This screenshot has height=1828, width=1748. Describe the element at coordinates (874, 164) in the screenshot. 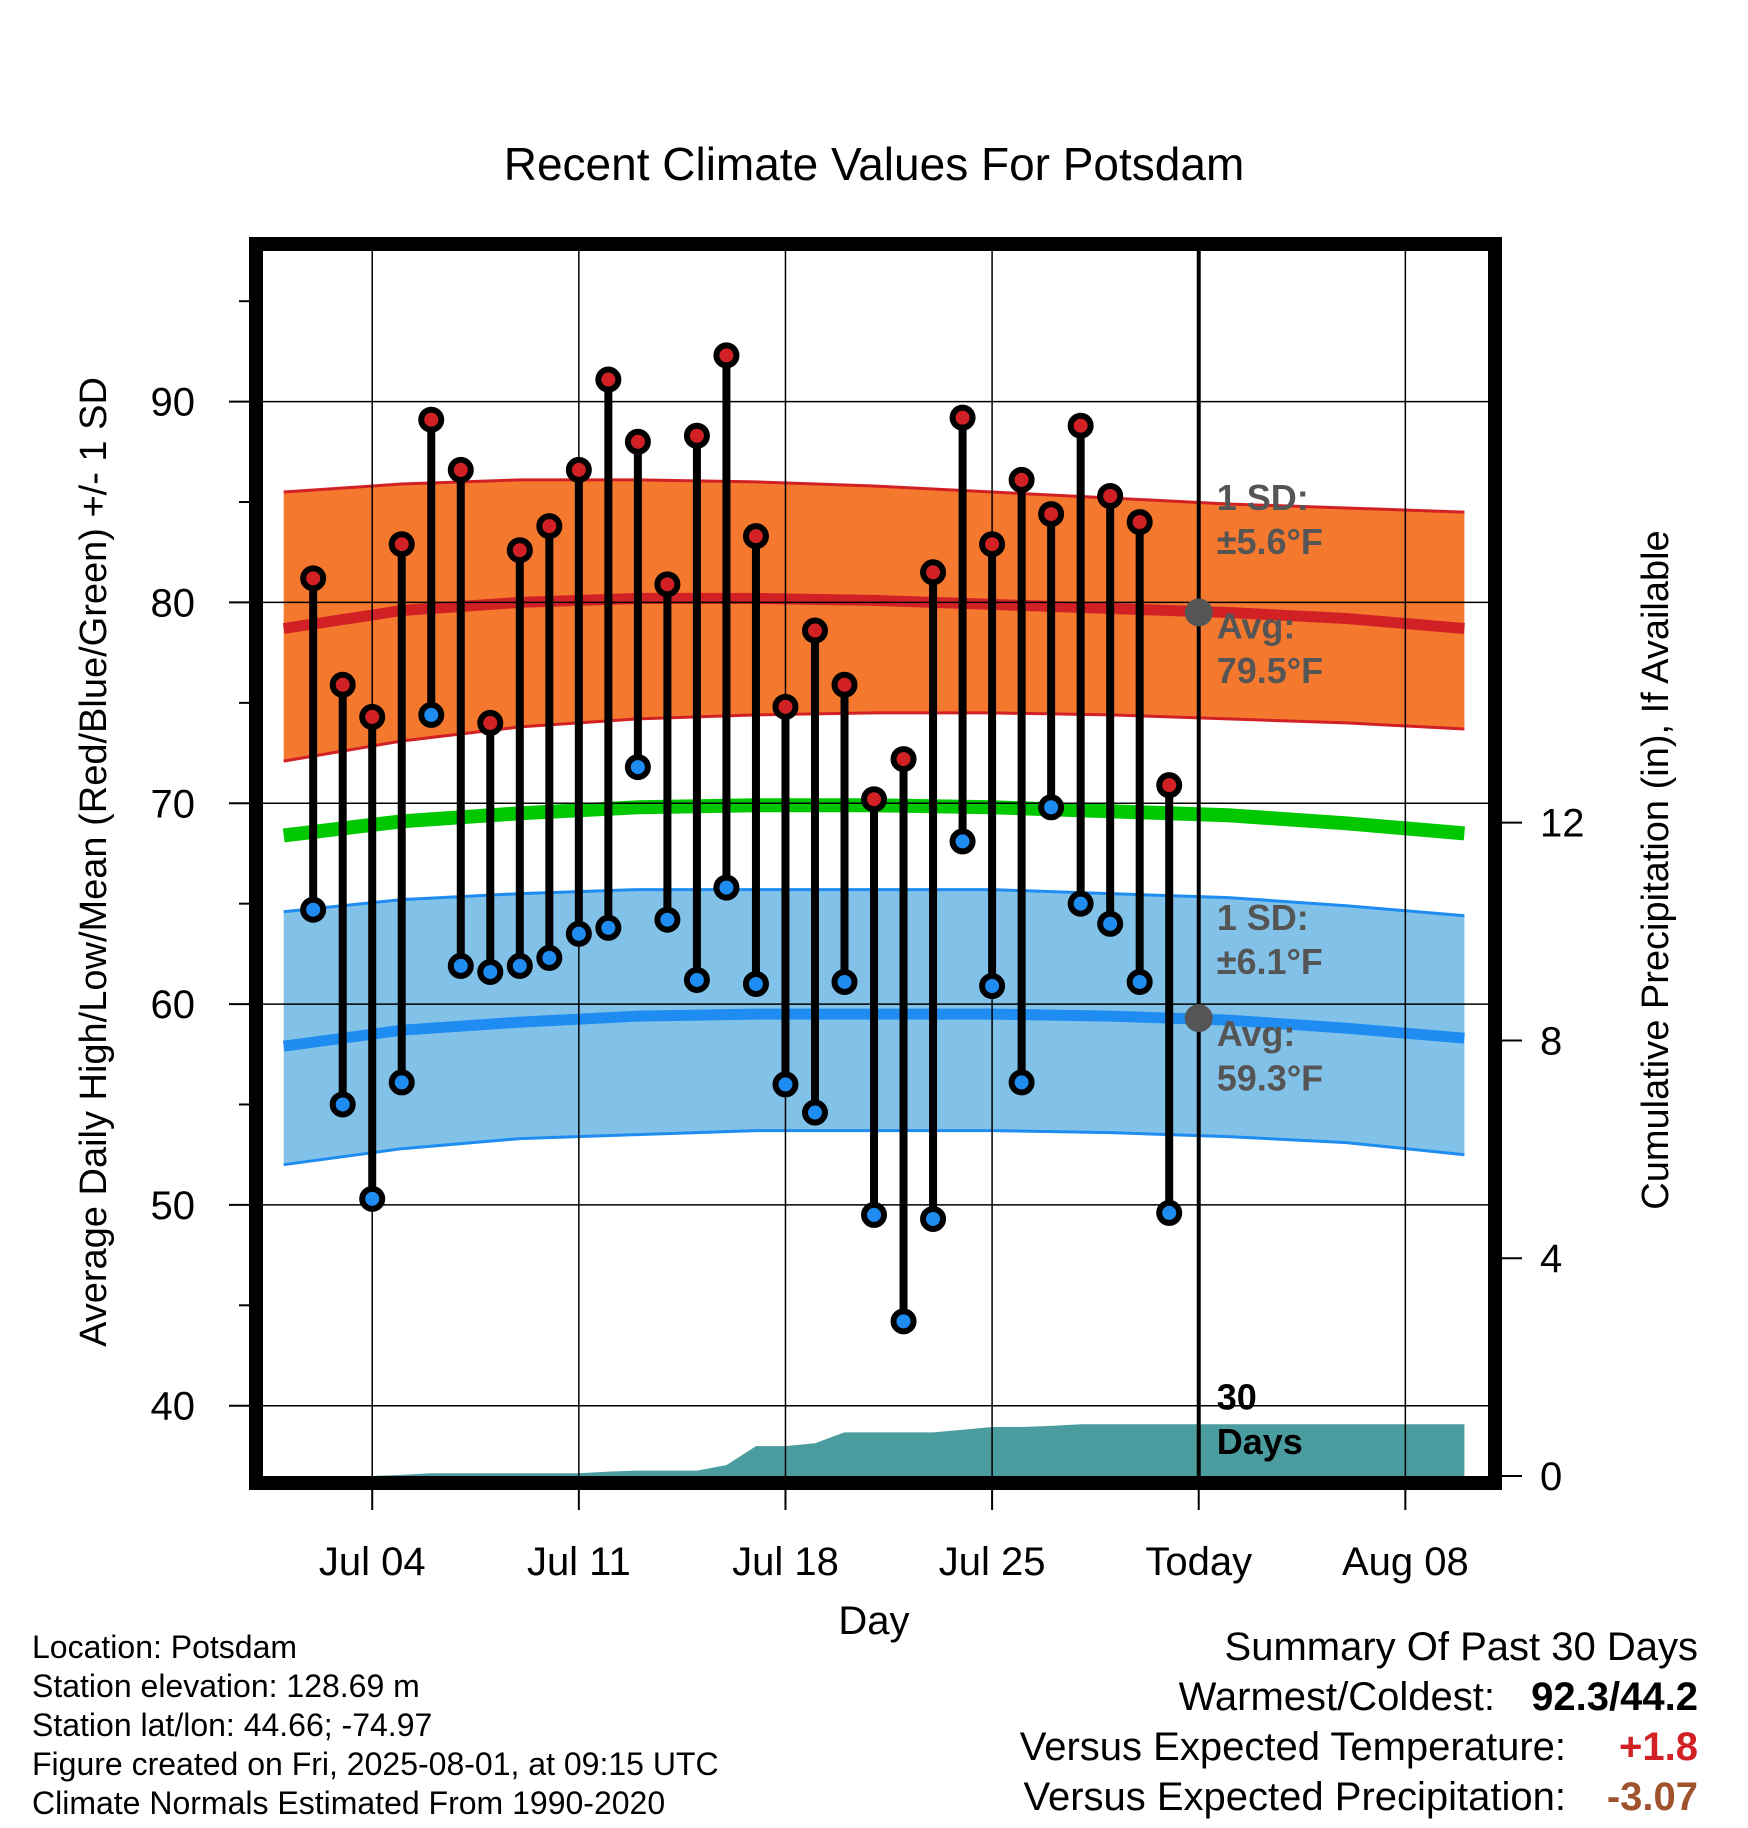

I see `chart-title: Recent Climate Values For Potsdam` at that location.